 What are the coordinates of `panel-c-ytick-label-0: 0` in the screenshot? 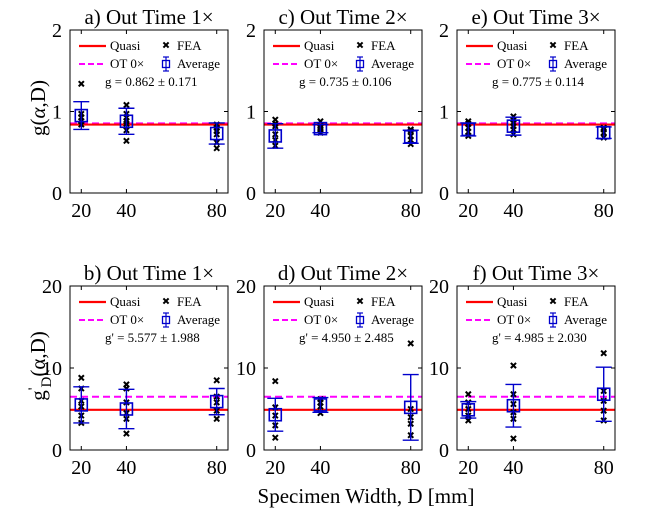 It's located at (251, 194).